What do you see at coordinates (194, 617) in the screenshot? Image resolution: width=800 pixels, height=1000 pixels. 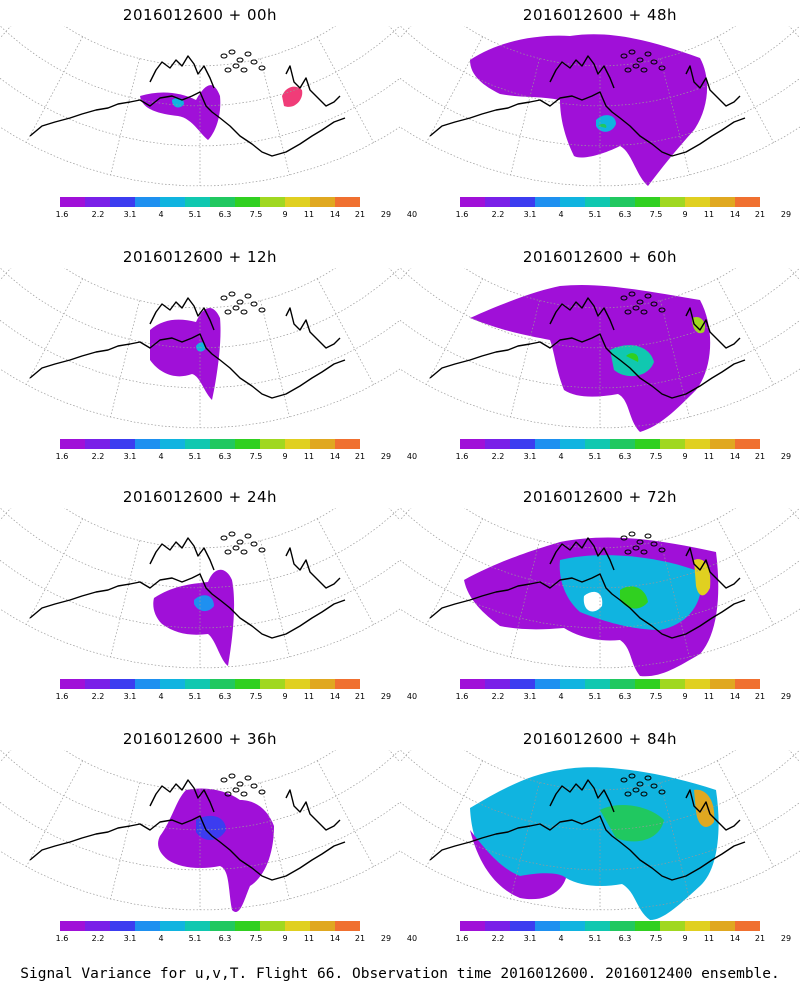 I see `variance-field` at bounding box center [194, 617].